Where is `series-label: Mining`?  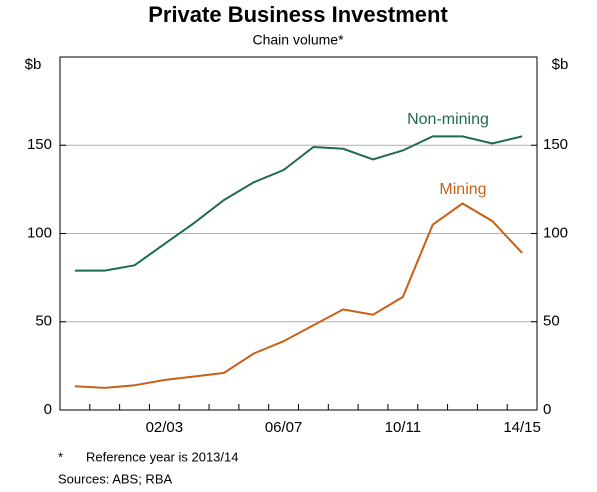 series-label: Mining is located at coordinates (462, 189).